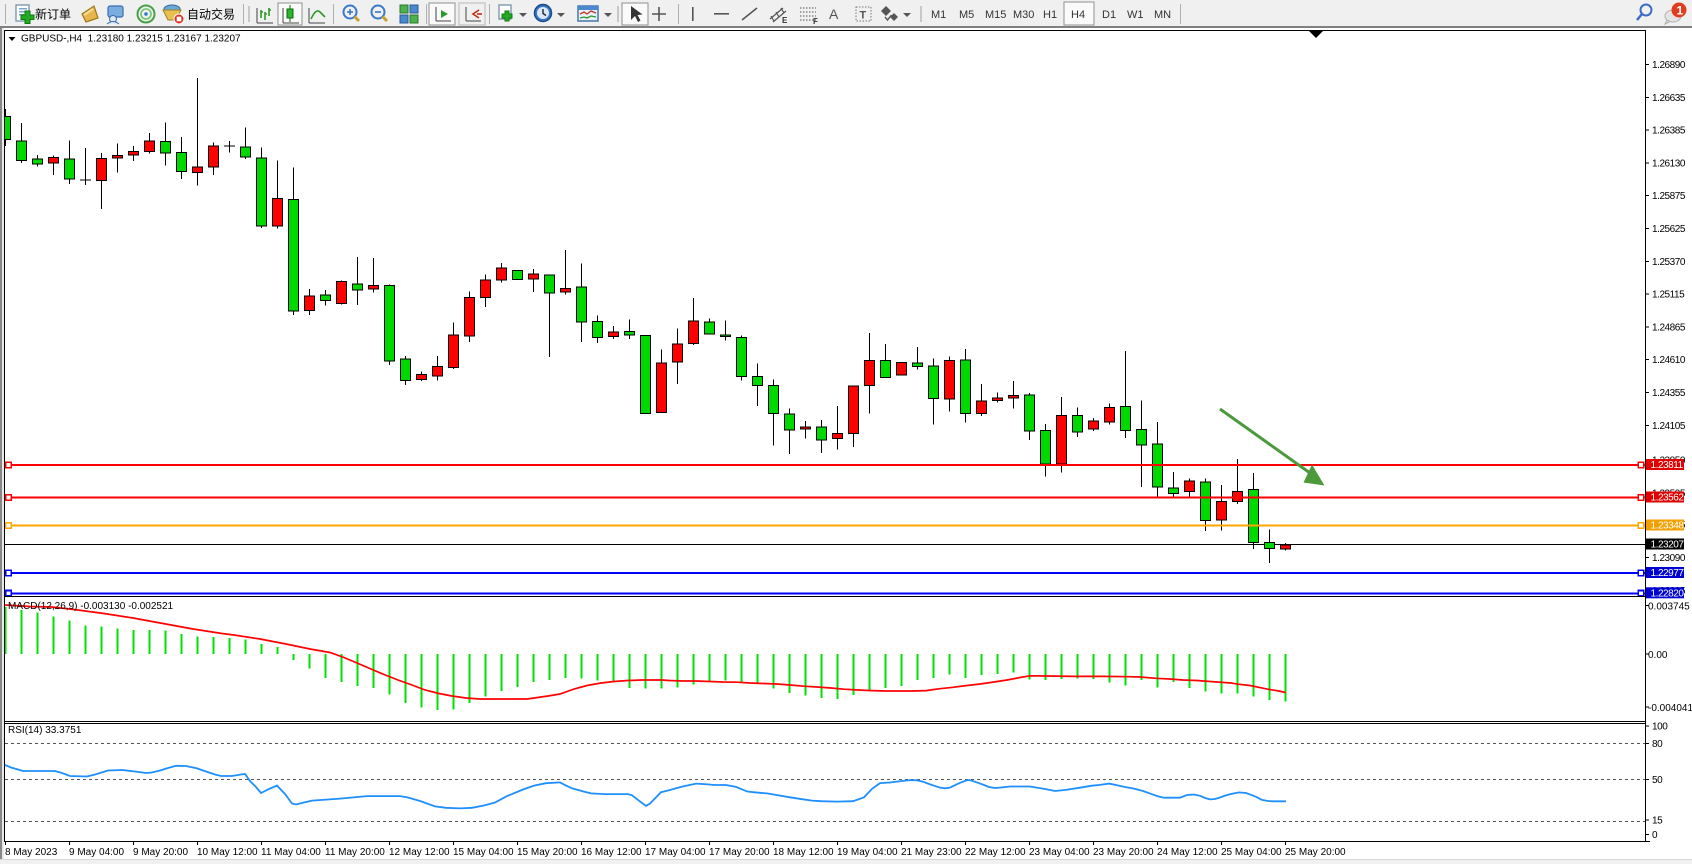  I want to click on svg-text: 0.00, so click(1658, 655).